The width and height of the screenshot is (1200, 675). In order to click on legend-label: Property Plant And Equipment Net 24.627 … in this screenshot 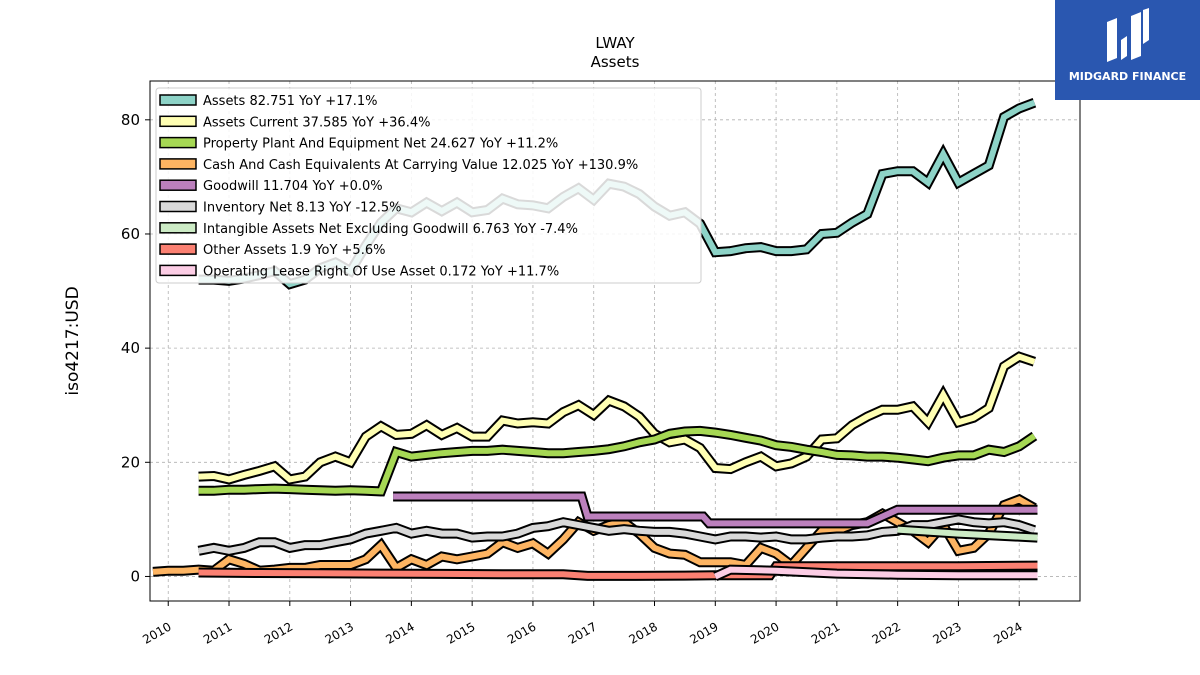, I will do `click(380, 144)`.